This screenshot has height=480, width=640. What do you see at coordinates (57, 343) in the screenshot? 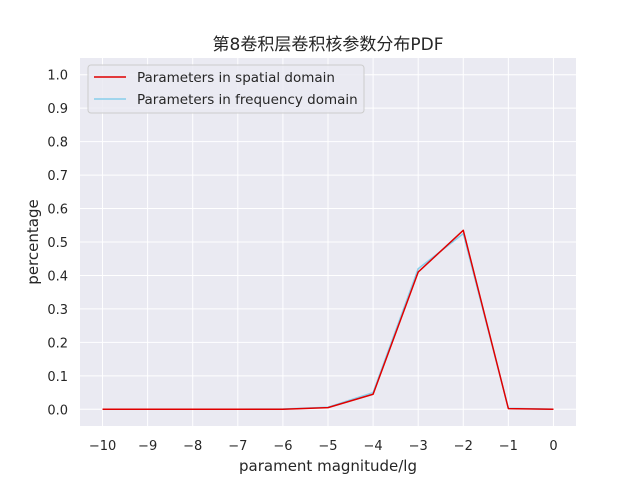
I see `y-tick-label: 0.2` at bounding box center [57, 343].